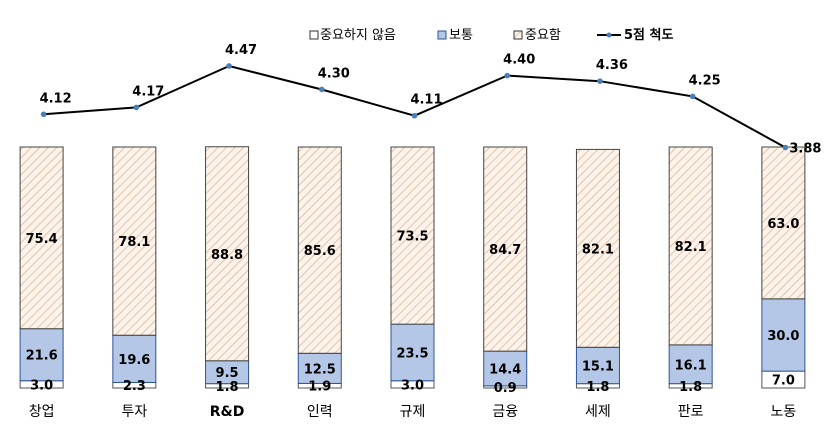 The height and width of the screenshot is (428, 827). I want to click on data-label-normal: 12.5, so click(320, 369).